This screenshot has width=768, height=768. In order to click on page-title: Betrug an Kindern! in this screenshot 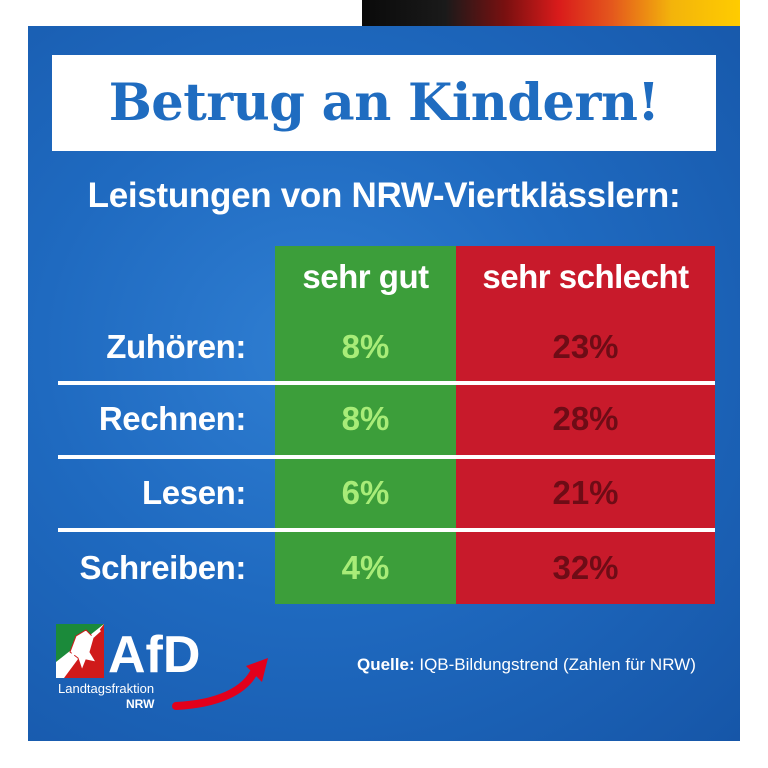, I will do `click(384, 103)`.